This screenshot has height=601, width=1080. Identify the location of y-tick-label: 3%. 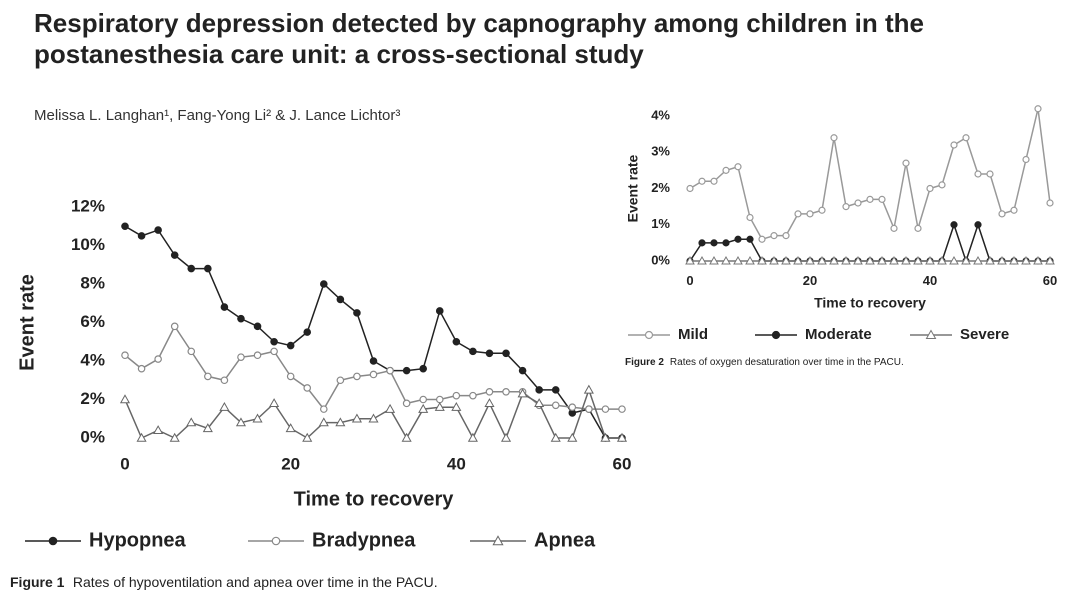
(660, 151).